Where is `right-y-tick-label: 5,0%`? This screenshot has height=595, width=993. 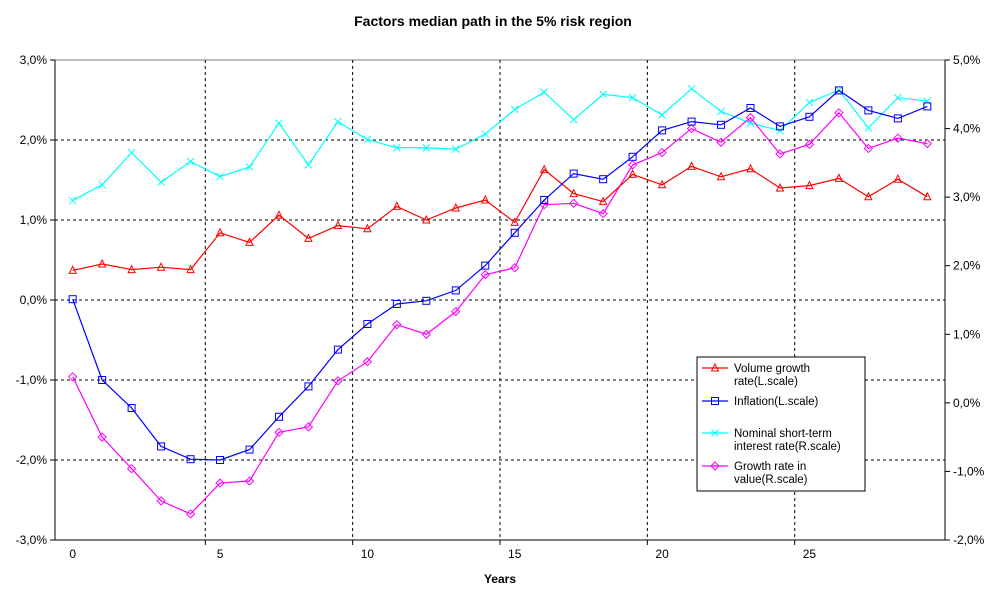
right-y-tick-label: 5,0% is located at coordinates (967, 60).